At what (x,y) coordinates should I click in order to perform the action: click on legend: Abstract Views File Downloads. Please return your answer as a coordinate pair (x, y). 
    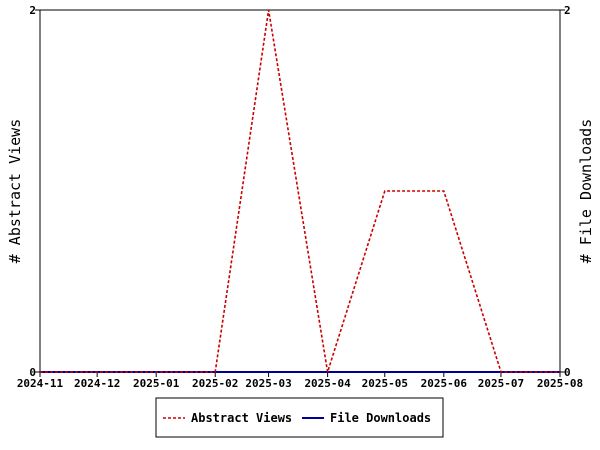
    Looking at the image, I should click on (299, 417).